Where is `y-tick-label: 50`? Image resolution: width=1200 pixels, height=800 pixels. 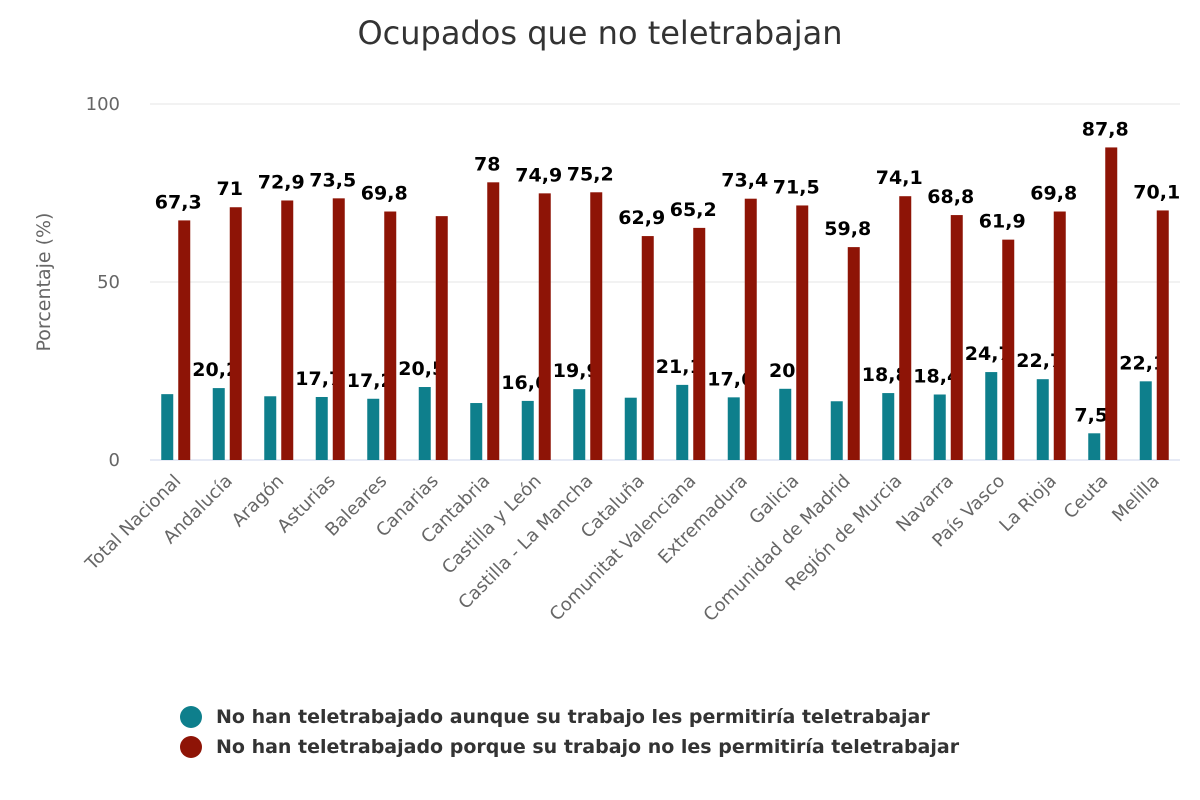 y-tick-label: 50 is located at coordinates (108, 282).